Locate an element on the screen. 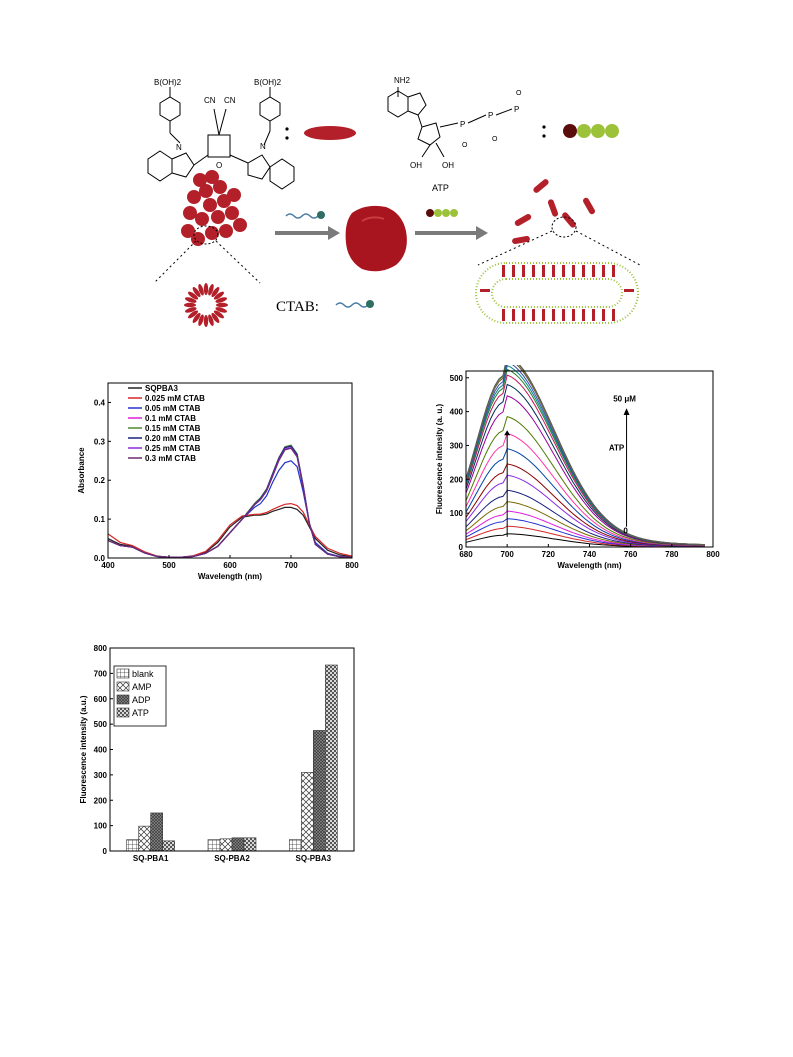 This screenshot has width=793, height=1057. y-tick-label: 200 is located at coordinates (101, 800).